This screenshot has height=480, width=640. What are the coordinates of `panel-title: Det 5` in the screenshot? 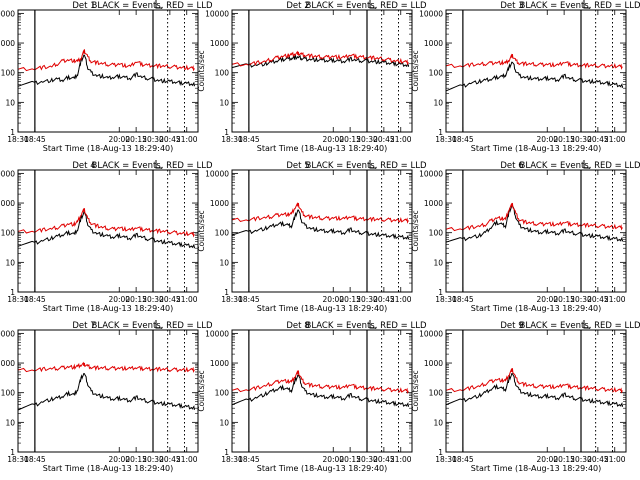 It's located at (297, 166).